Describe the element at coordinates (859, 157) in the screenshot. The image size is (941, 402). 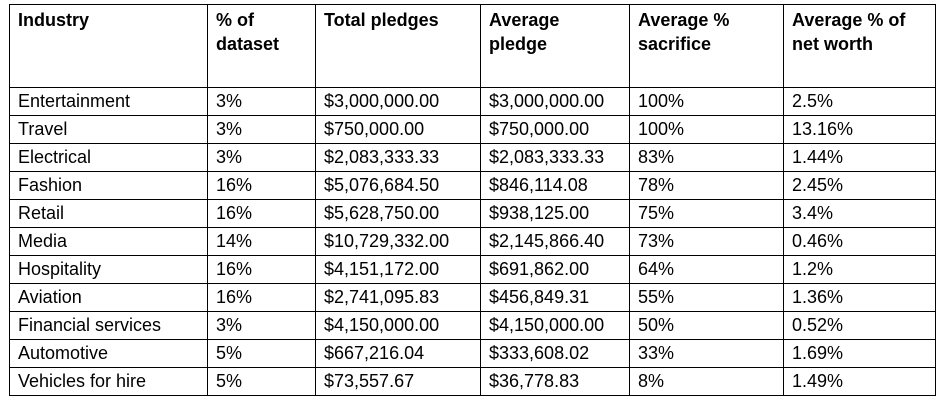
I see `table-cell: 1.44%` at that location.